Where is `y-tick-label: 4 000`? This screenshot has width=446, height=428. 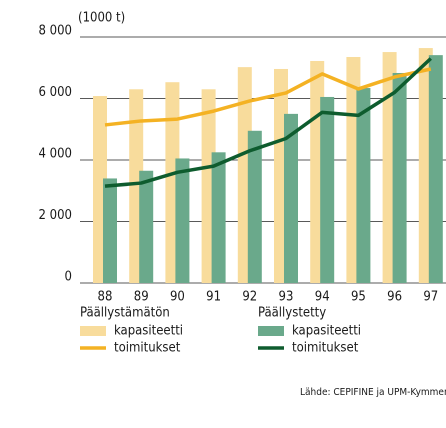 y-tick-label: 4 000 is located at coordinates (55, 154).